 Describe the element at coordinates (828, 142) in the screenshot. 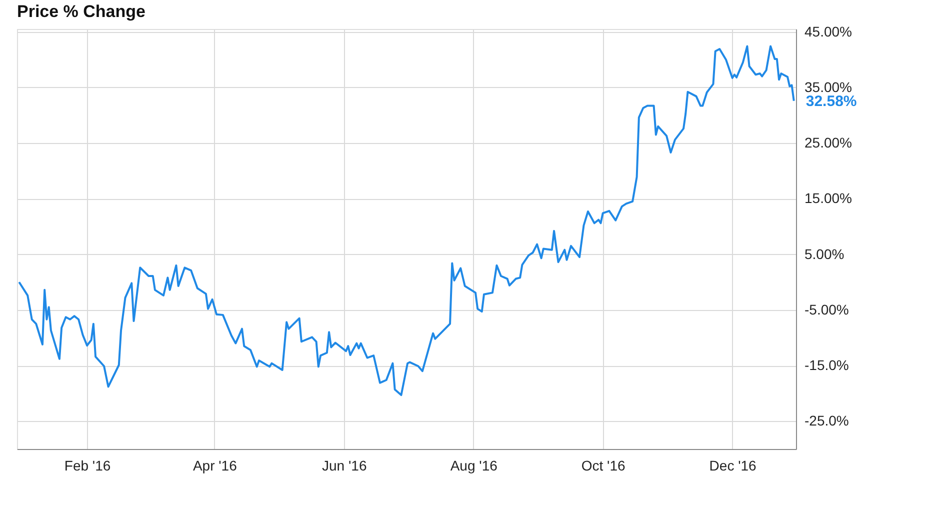

I see `y-tick-label: 25.00%` at that location.